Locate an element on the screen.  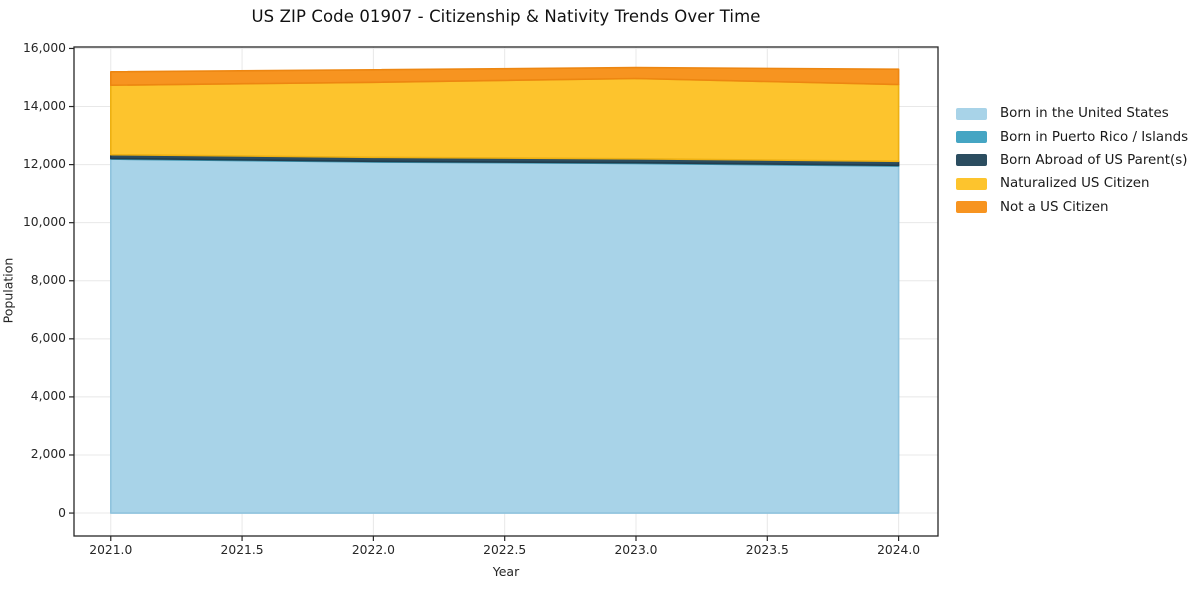
y-axis-tick-label: 12,000 is located at coordinates (44, 164).